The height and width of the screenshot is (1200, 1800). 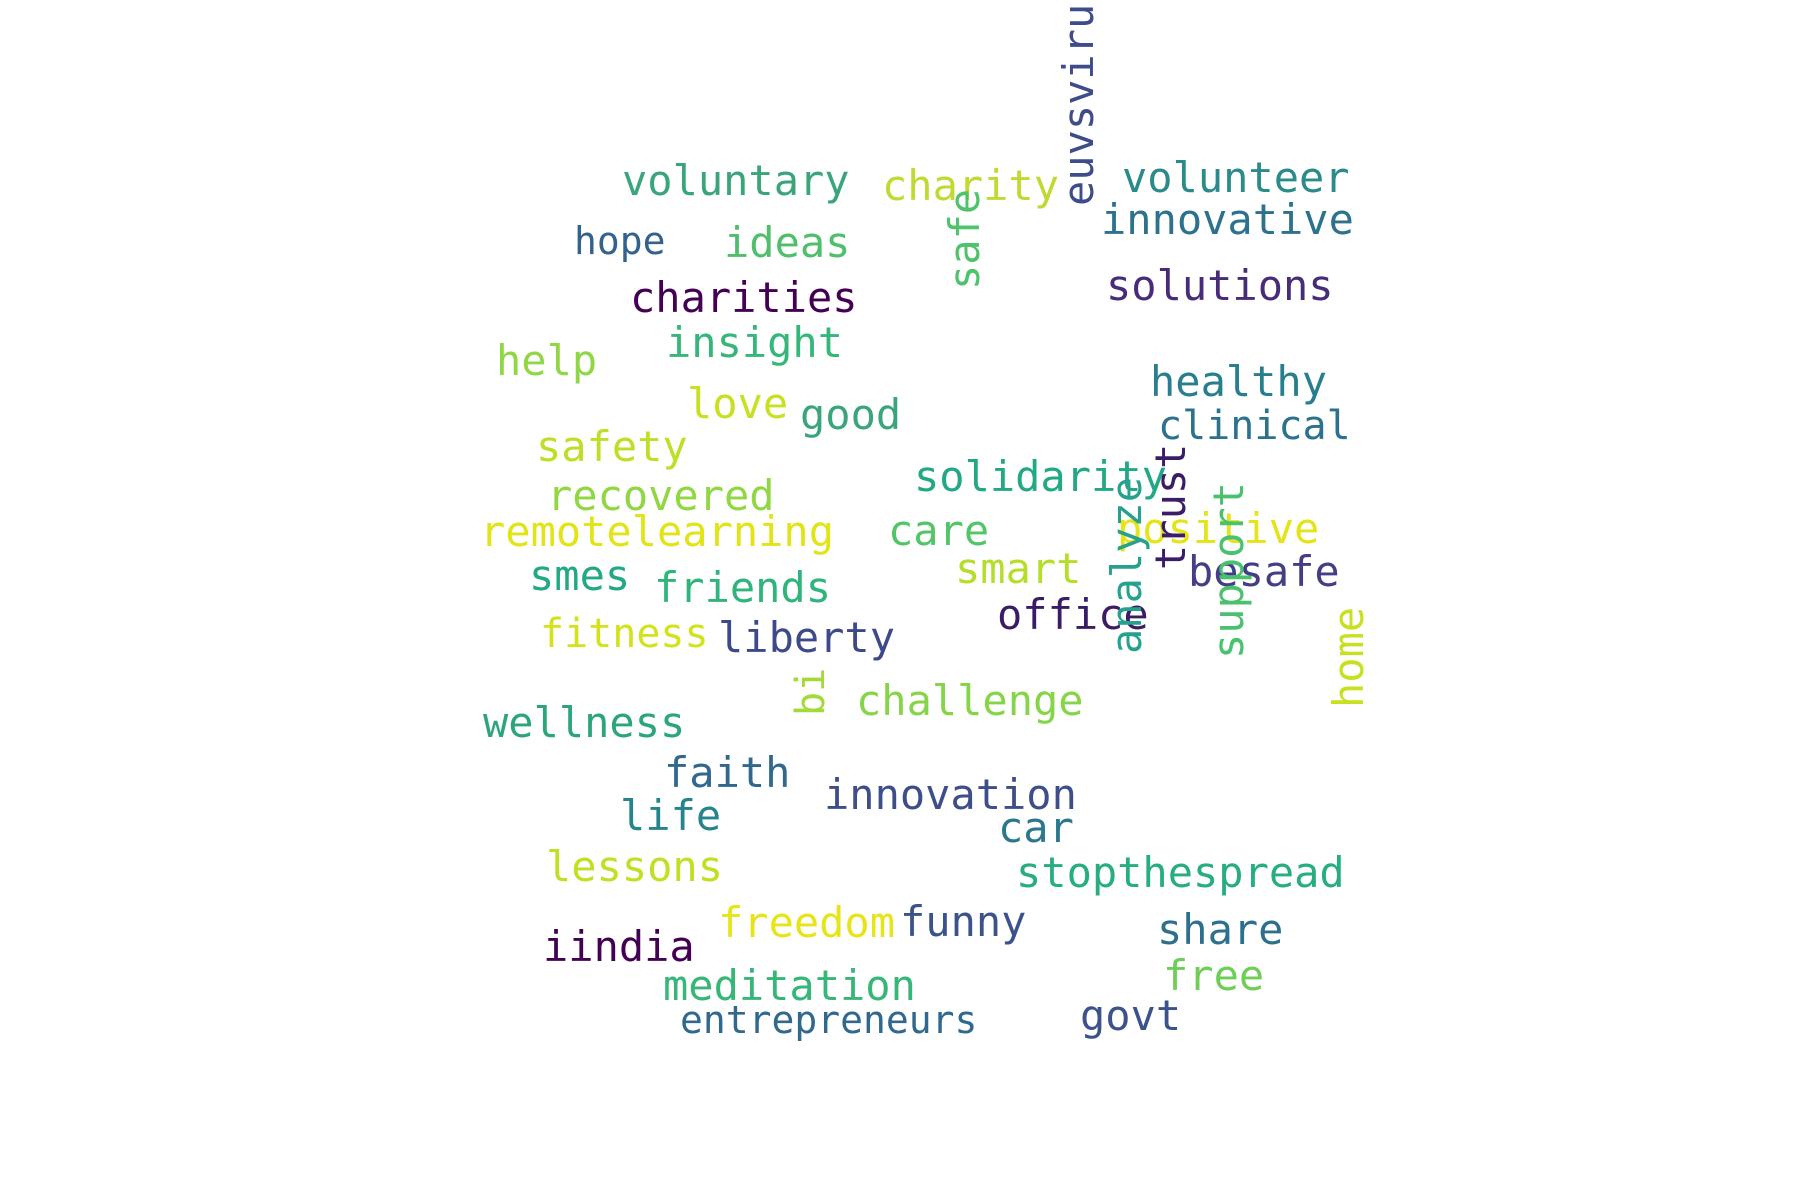 What do you see at coordinates (851, 414) in the screenshot?
I see `word-good: good` at bounding box center [851, 414].